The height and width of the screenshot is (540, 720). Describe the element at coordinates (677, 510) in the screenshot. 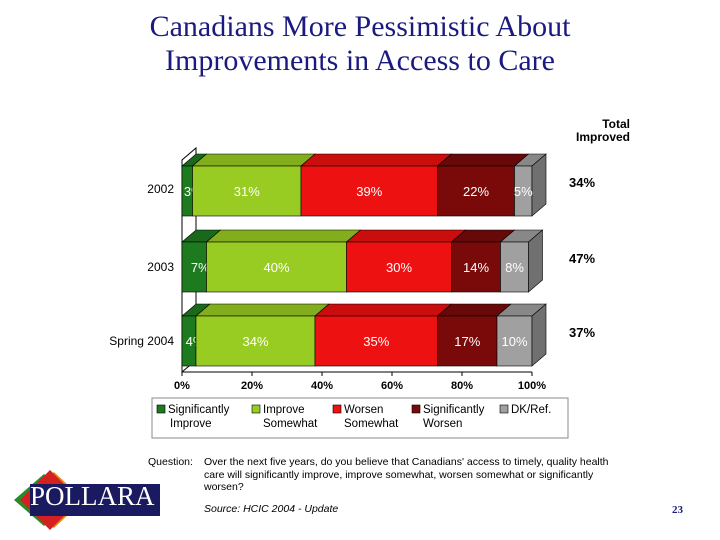

I see `page-number: 23` at that location.